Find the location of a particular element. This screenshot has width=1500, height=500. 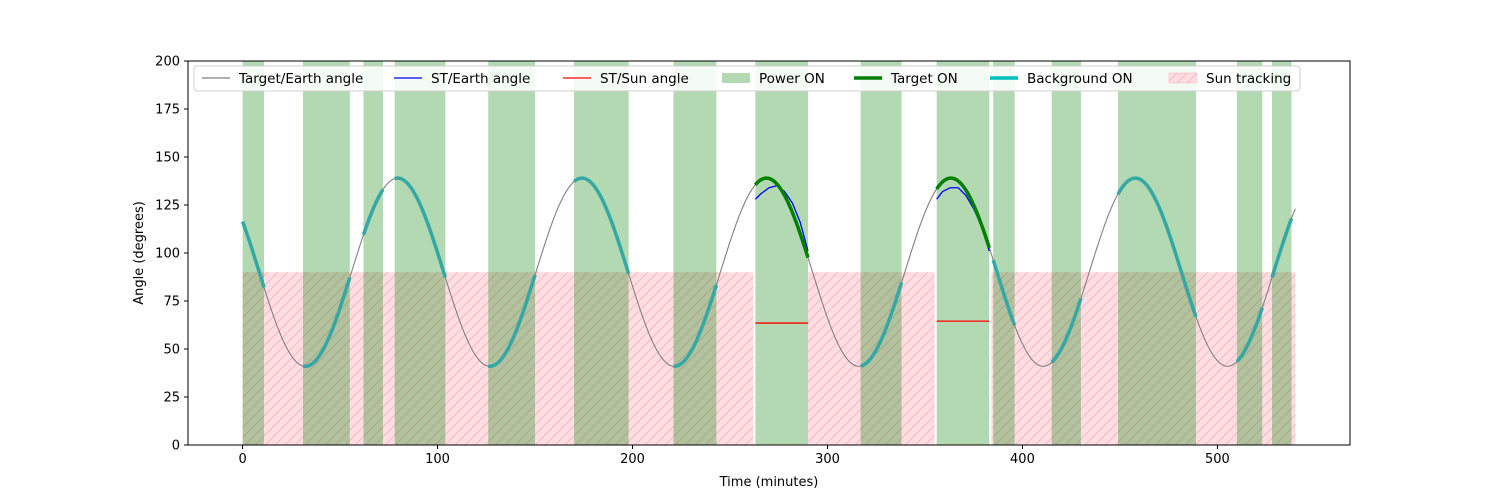

legend-label: Target ON is located at coordinates (924, 79).